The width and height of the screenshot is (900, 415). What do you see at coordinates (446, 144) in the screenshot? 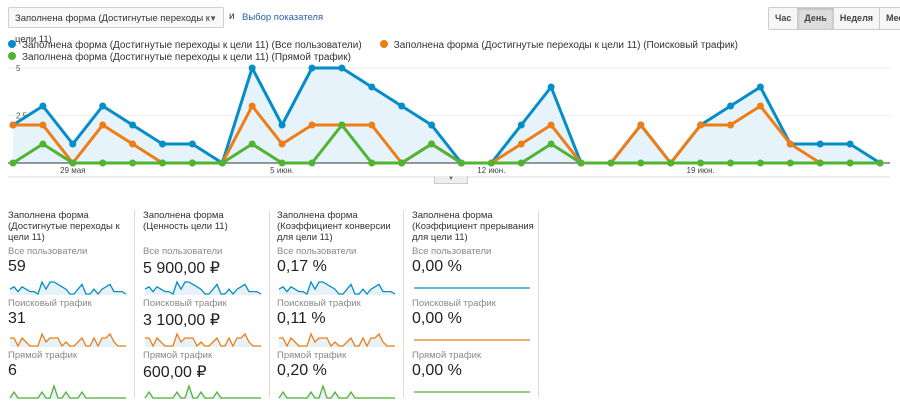
I see `series-line` at bounding box center [446, 144].